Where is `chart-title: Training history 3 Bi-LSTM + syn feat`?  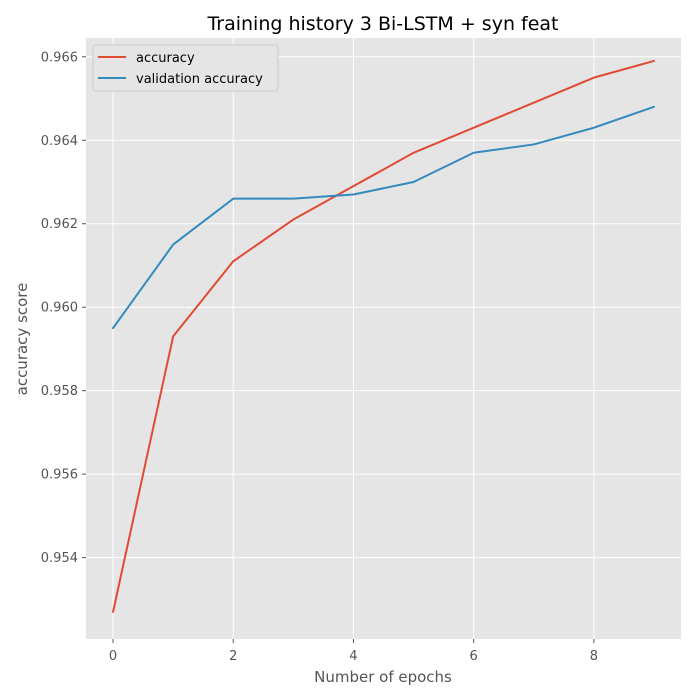
chart-title: Training history 3 Bi-LSTM + syn feat is located at coordinates (382, 24).